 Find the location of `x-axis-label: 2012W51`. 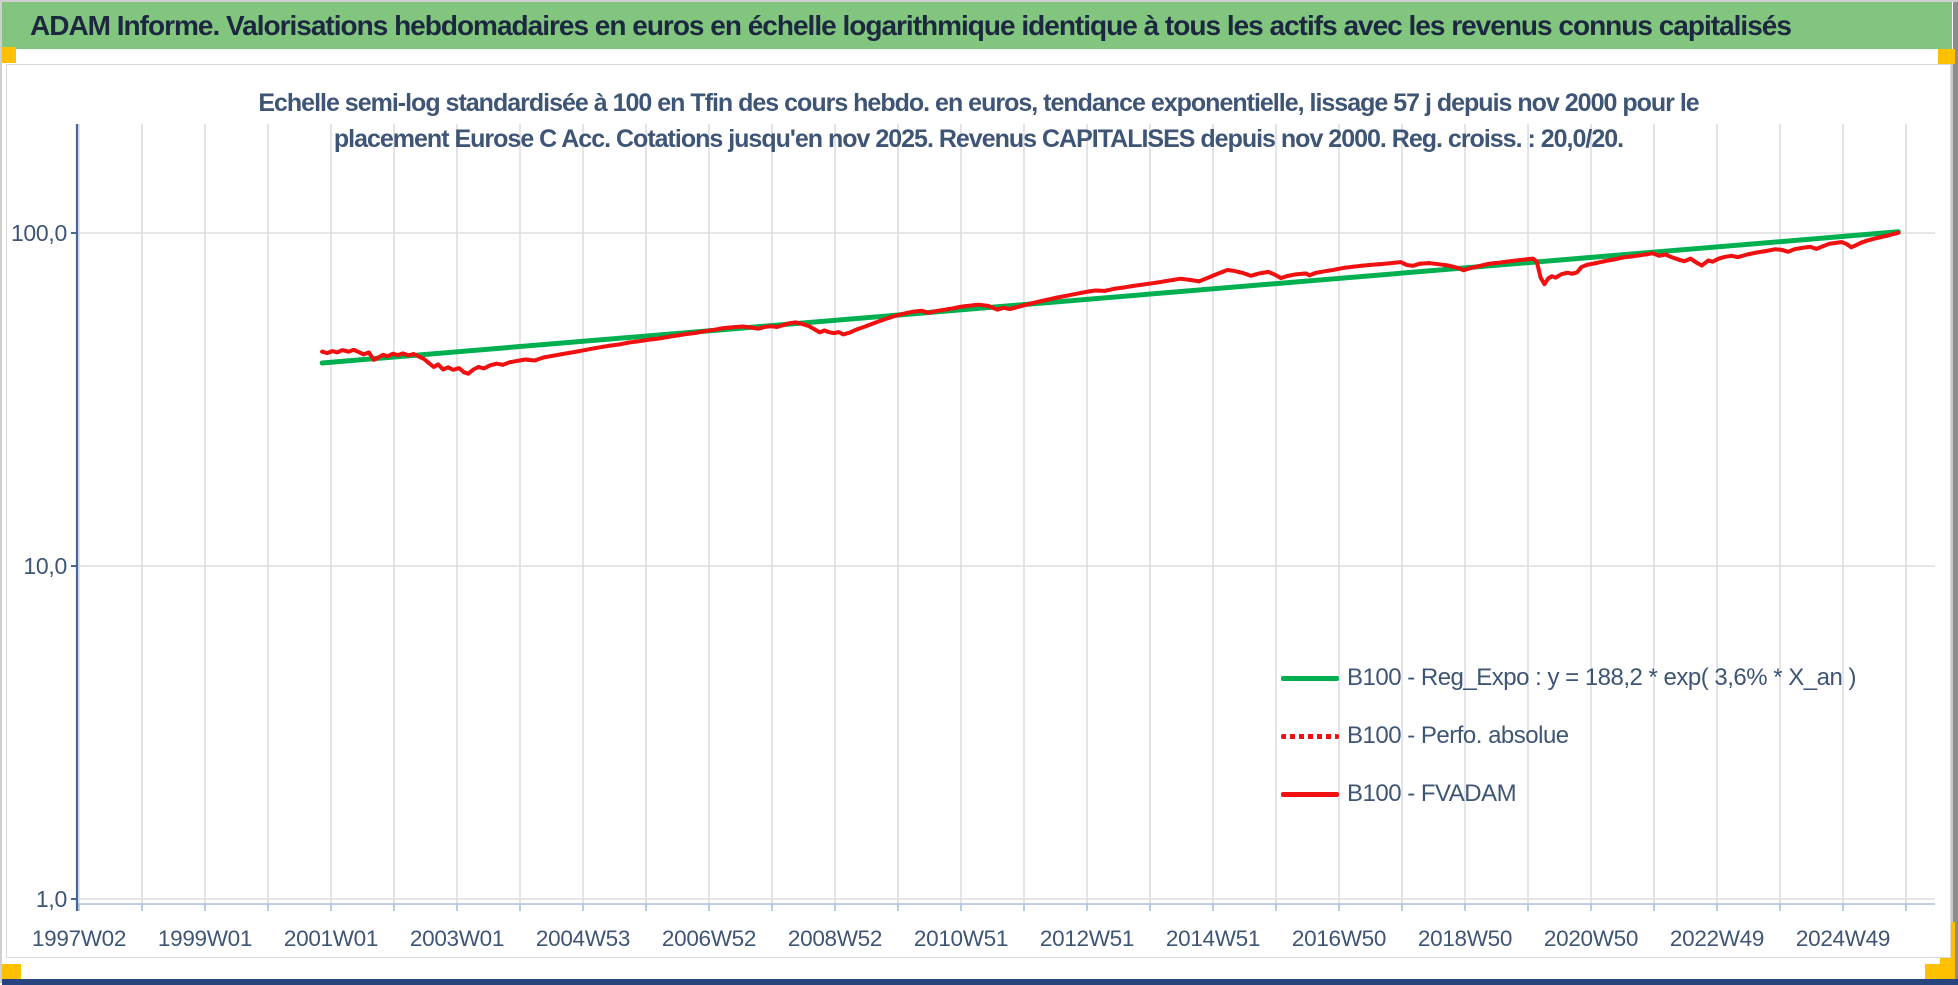

x-axis-label: 2012W51 is located at coordinates (1087, 938).